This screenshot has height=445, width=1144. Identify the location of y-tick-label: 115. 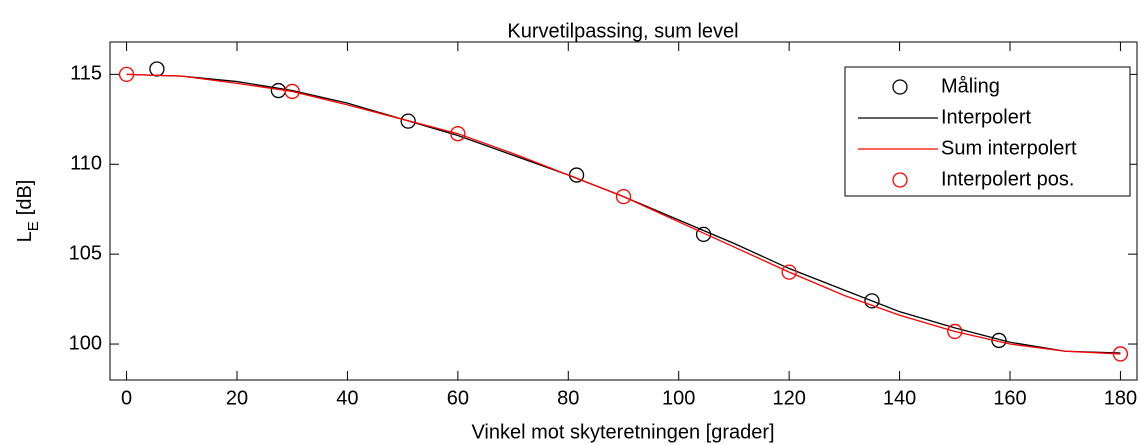
(86, 74).